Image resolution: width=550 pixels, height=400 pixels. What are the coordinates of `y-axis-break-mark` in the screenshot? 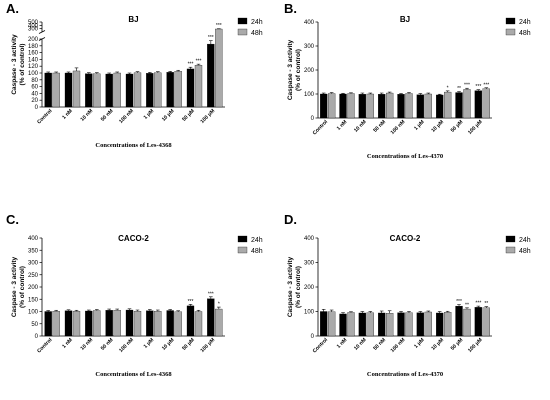 It's located at (42, 32).